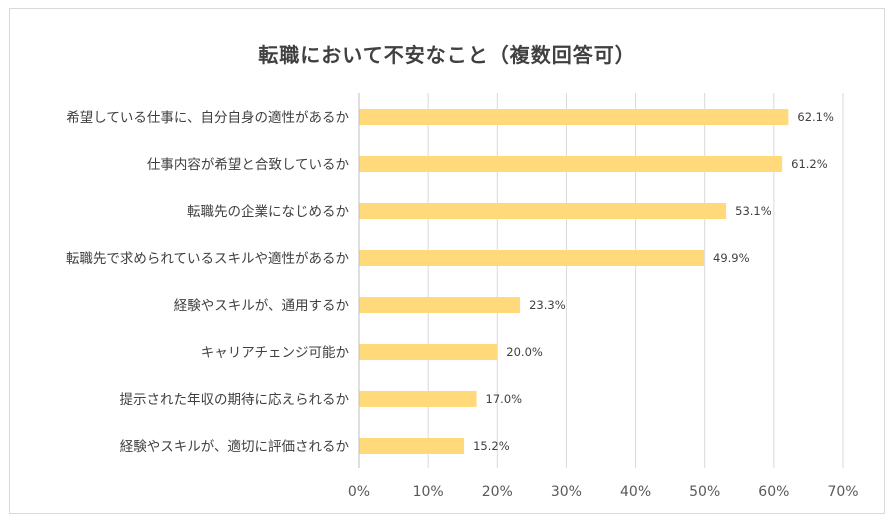  What do you see at coordinates (207, 117) in the screenshot?
I see `category-label: 希望している仕事に、自分自身の適性があるか` at bounding box center [207, 117].